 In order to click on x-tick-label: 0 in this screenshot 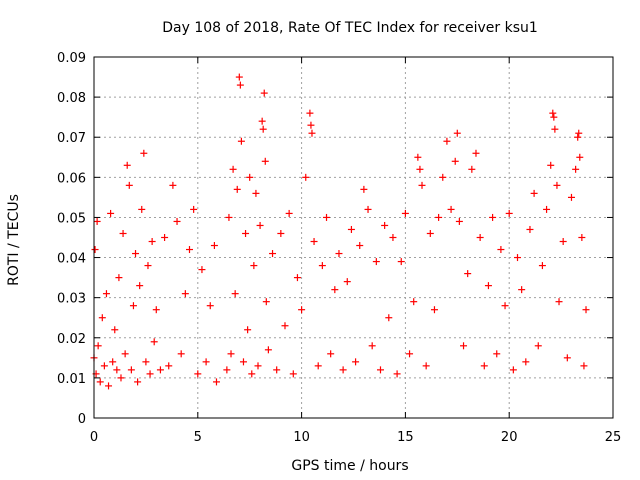, I will do `click(94, 437)`.